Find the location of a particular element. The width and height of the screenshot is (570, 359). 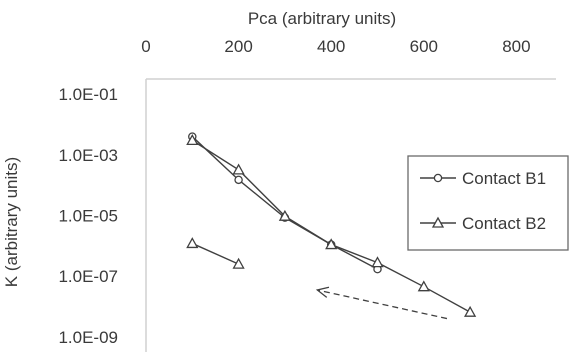

y-tick-label: 1.0E-09 is located at coordinates (88, 337).